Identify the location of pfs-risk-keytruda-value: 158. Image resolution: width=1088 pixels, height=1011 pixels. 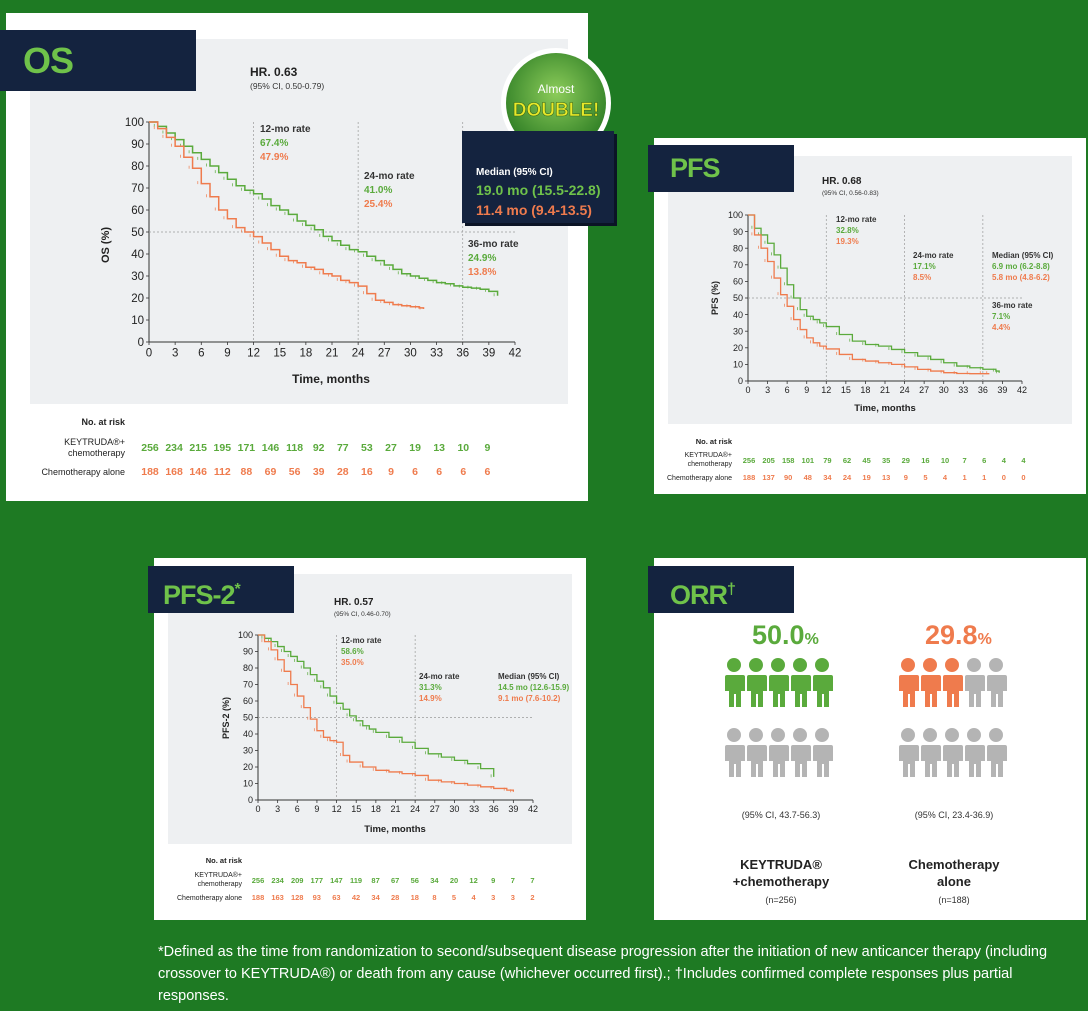
(788, 460).